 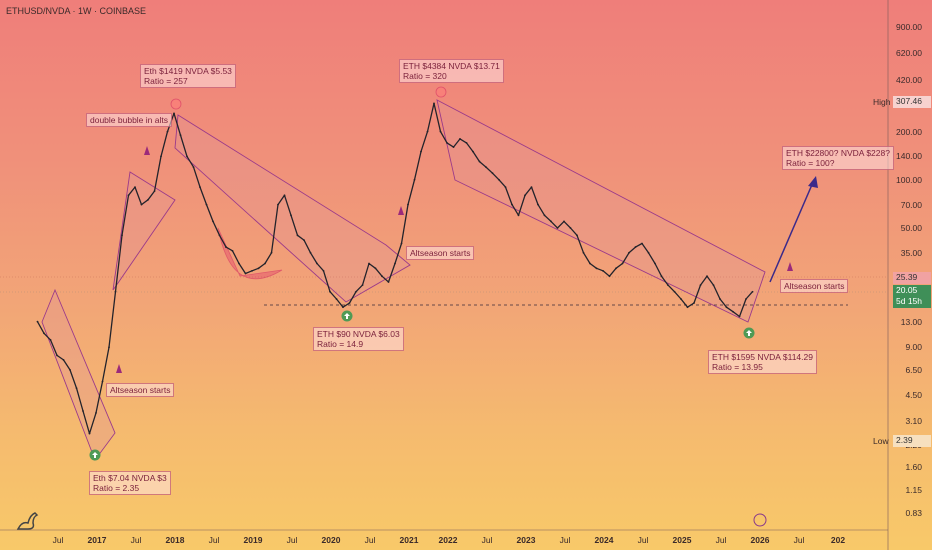 I want to click on y-tick-label: 900.00, so click(x=909, y=27).